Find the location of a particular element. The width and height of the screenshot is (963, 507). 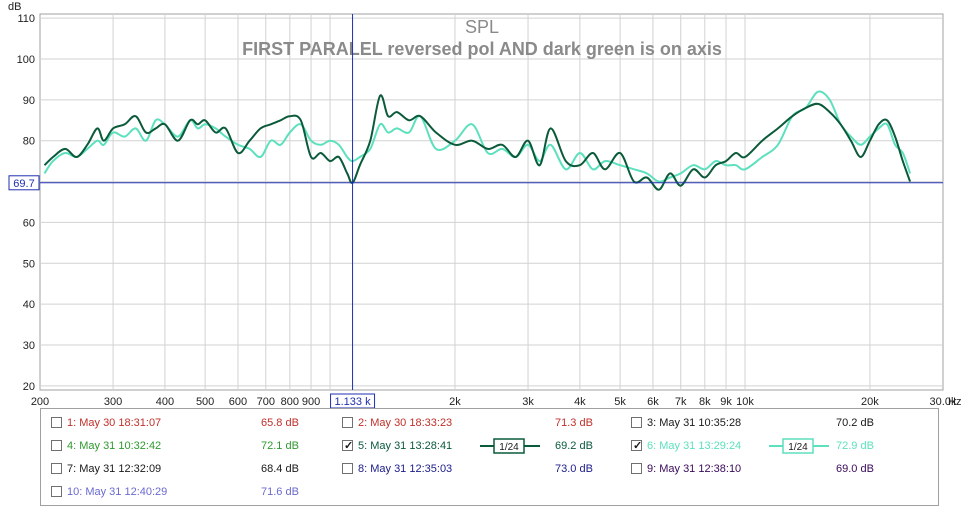

legend-item: 10: May 31 12:40:29 71.6 dB is located at coordinates (191, 492).